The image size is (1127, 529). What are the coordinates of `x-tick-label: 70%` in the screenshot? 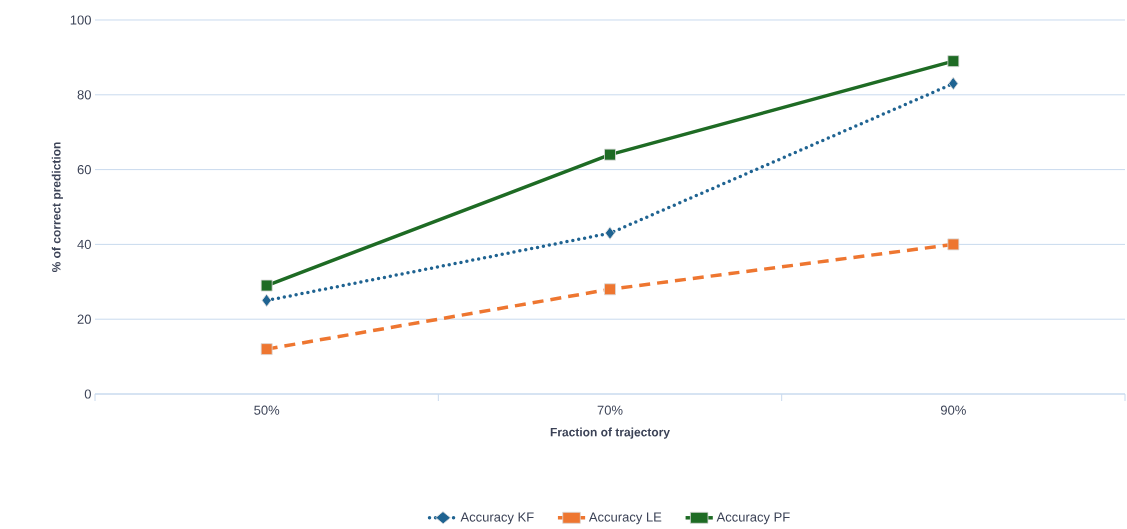 It's located at (610, 410).